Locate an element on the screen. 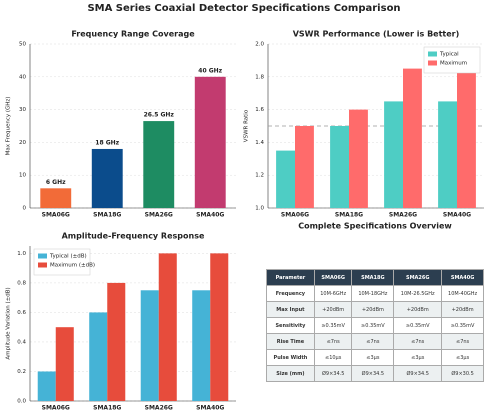  x-tick-label: SMA06G is located at coordinates (56, 215).